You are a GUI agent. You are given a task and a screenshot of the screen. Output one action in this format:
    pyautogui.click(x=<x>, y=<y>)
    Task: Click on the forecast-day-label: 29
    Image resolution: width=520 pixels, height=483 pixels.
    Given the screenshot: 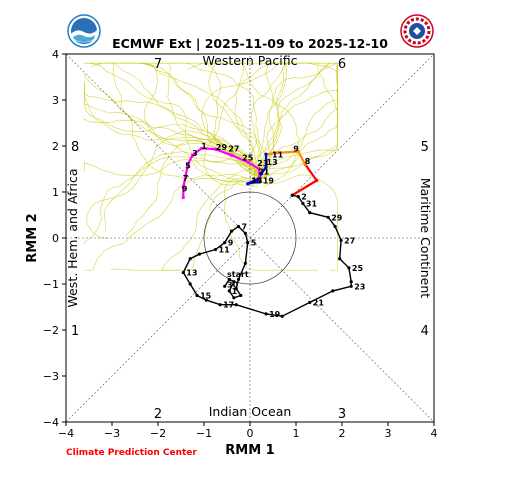 What is the action you would take?
    pyautogui.click(x=222, y=147)
    